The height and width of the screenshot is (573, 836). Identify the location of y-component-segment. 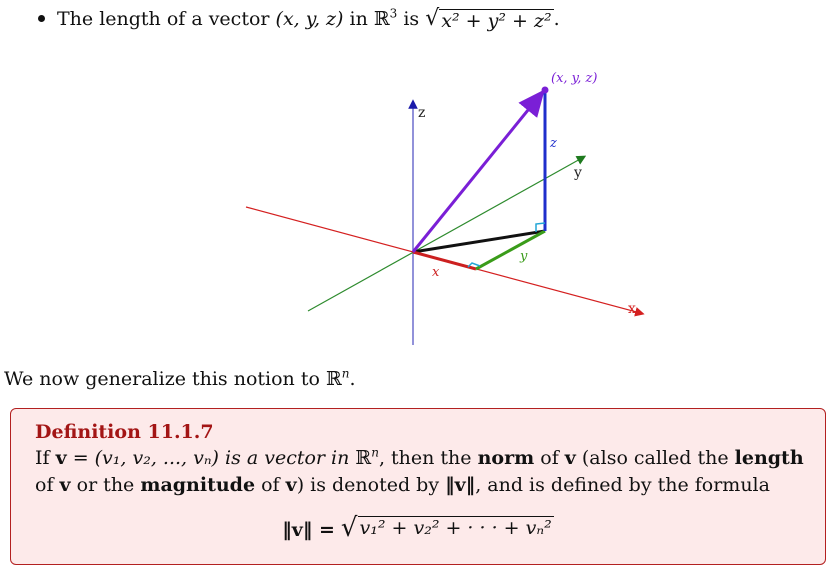
(510, 250).